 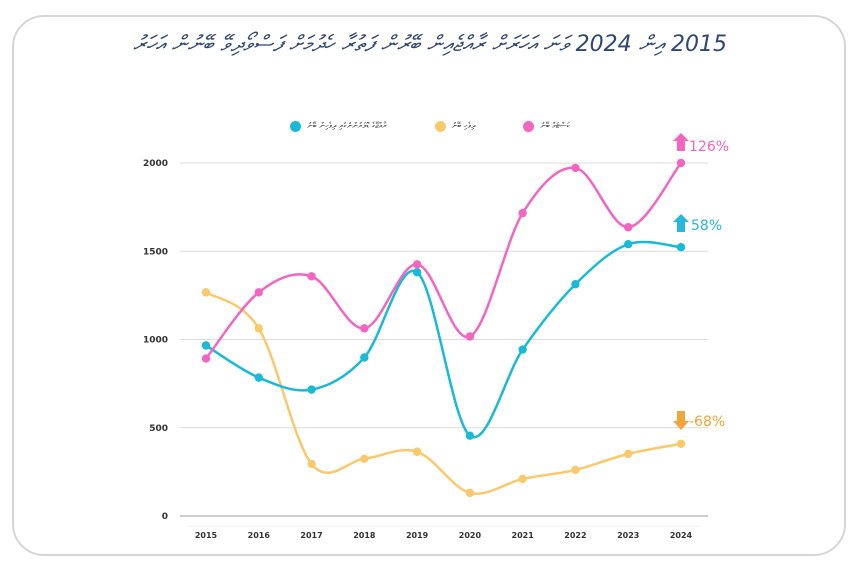 I want to click on legend-label-cyan: ރާއްޖޭގެ ޑޮލަރުންނުކުރި ދިވެހިން ބޭނު, so click(x=347, y=125).